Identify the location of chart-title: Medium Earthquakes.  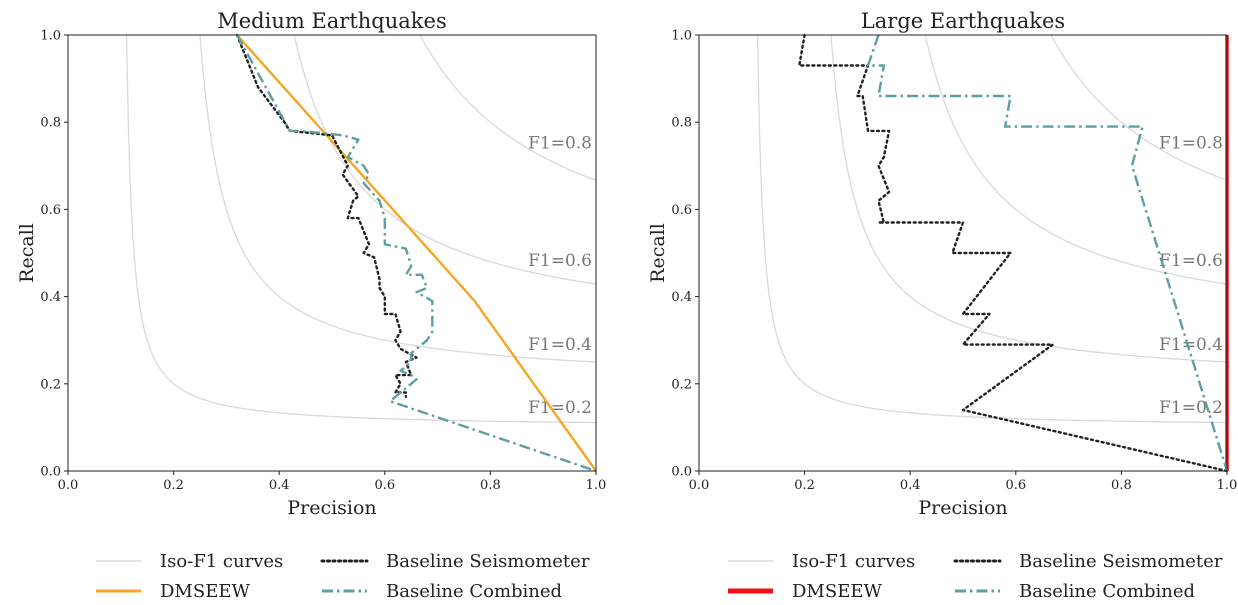
(331, 21).